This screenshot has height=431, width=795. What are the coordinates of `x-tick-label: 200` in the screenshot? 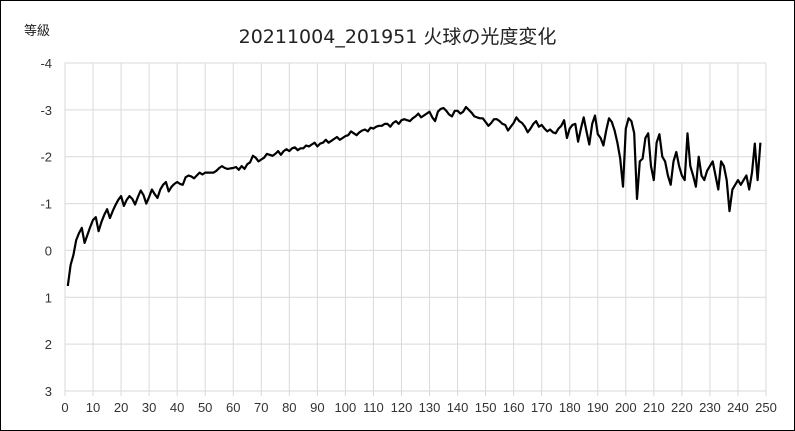 It's located at (626, 407).